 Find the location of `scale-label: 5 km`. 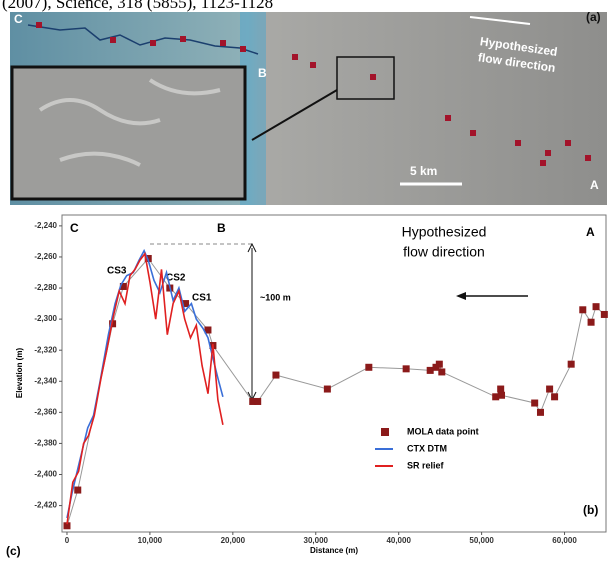

scale-label: 5 km is located at coordinates (423, 171).